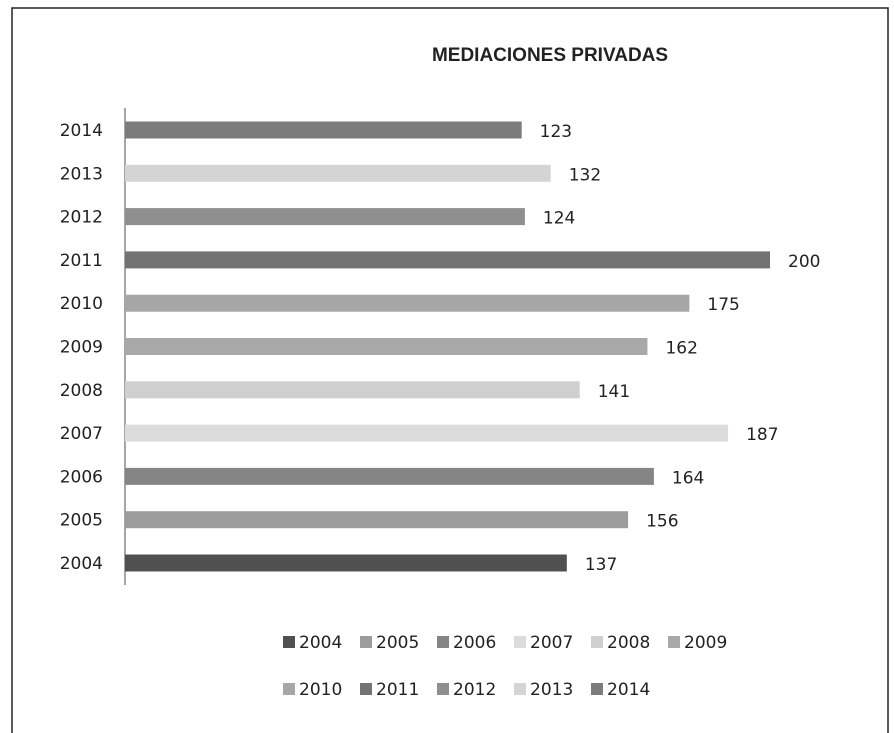 The image size is (894, 733). Describe the element at coordinates (662, 522) in the screenshot. I see `data-label: 156` at that location.